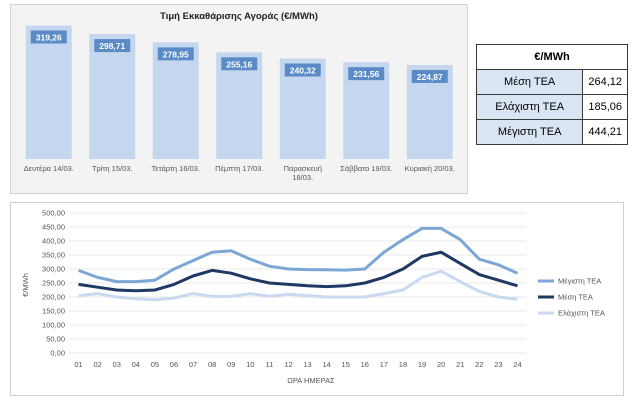  Describe the element at coordinates (479, 364) in the screenshot. I see `x-tick-label: 22` at that location.